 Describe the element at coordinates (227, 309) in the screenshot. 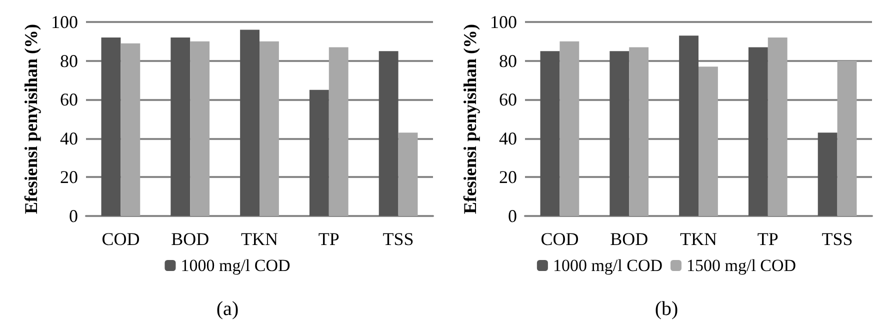

I see `text: (a)` at that location.